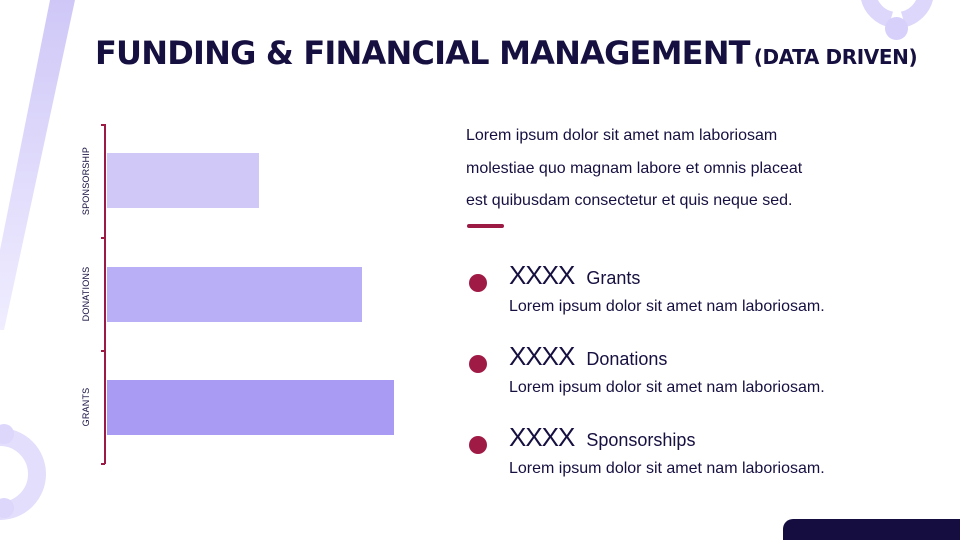 This screenshot has width=960, height=540. I want to click on decorative-dot-bottom-left-upper, so click(7, 434).